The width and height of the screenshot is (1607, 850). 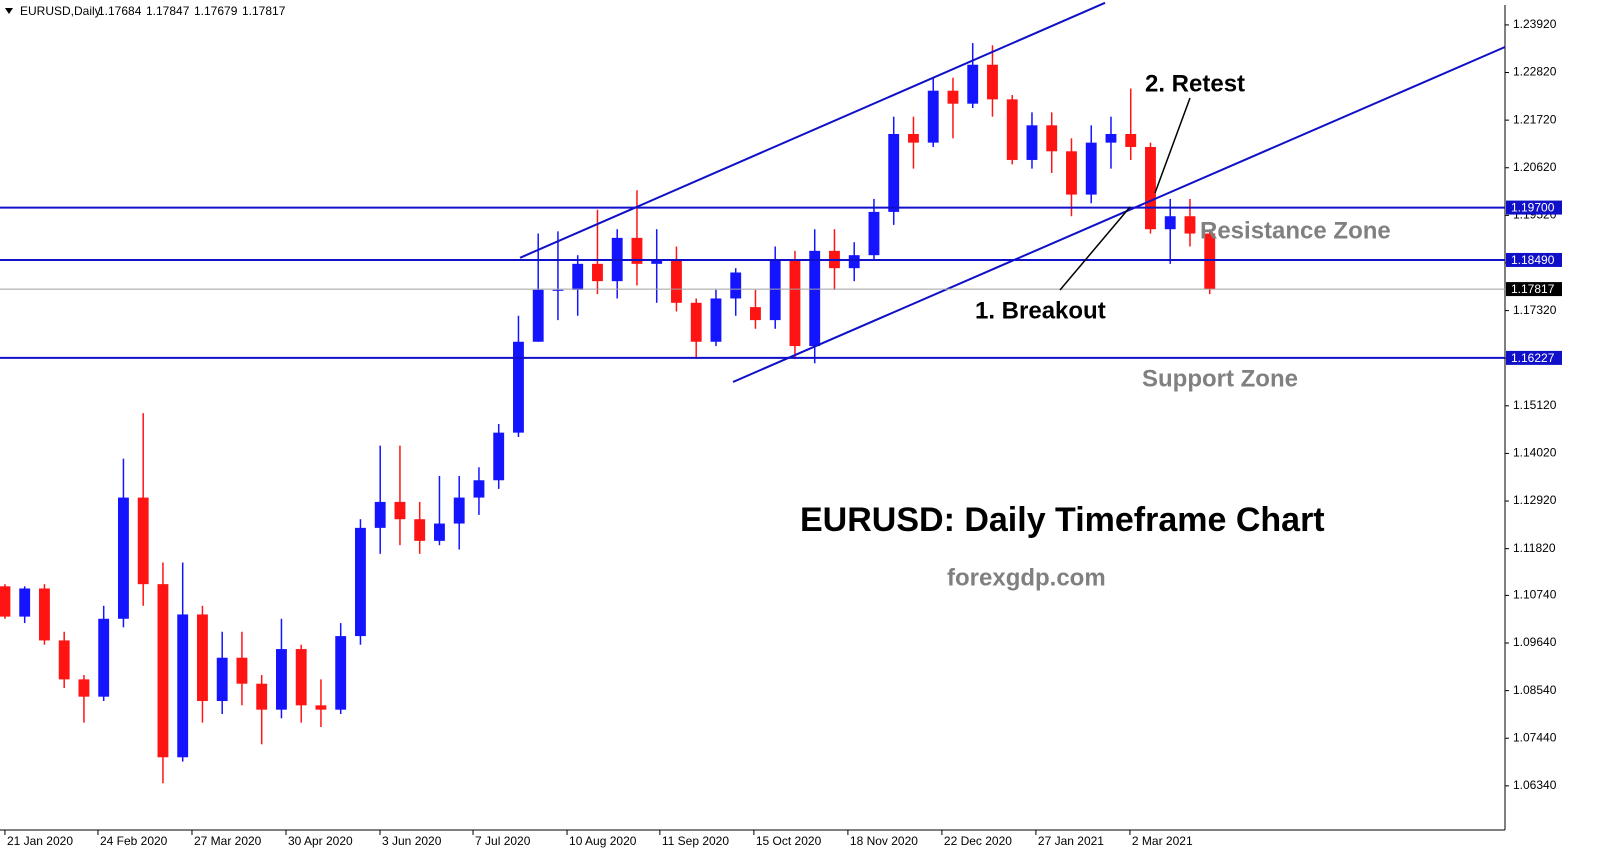 What do you see at coordinates (120, 11) in the screenshot?
I see `header-value: 1.17684` at bounding box center [120, 11].